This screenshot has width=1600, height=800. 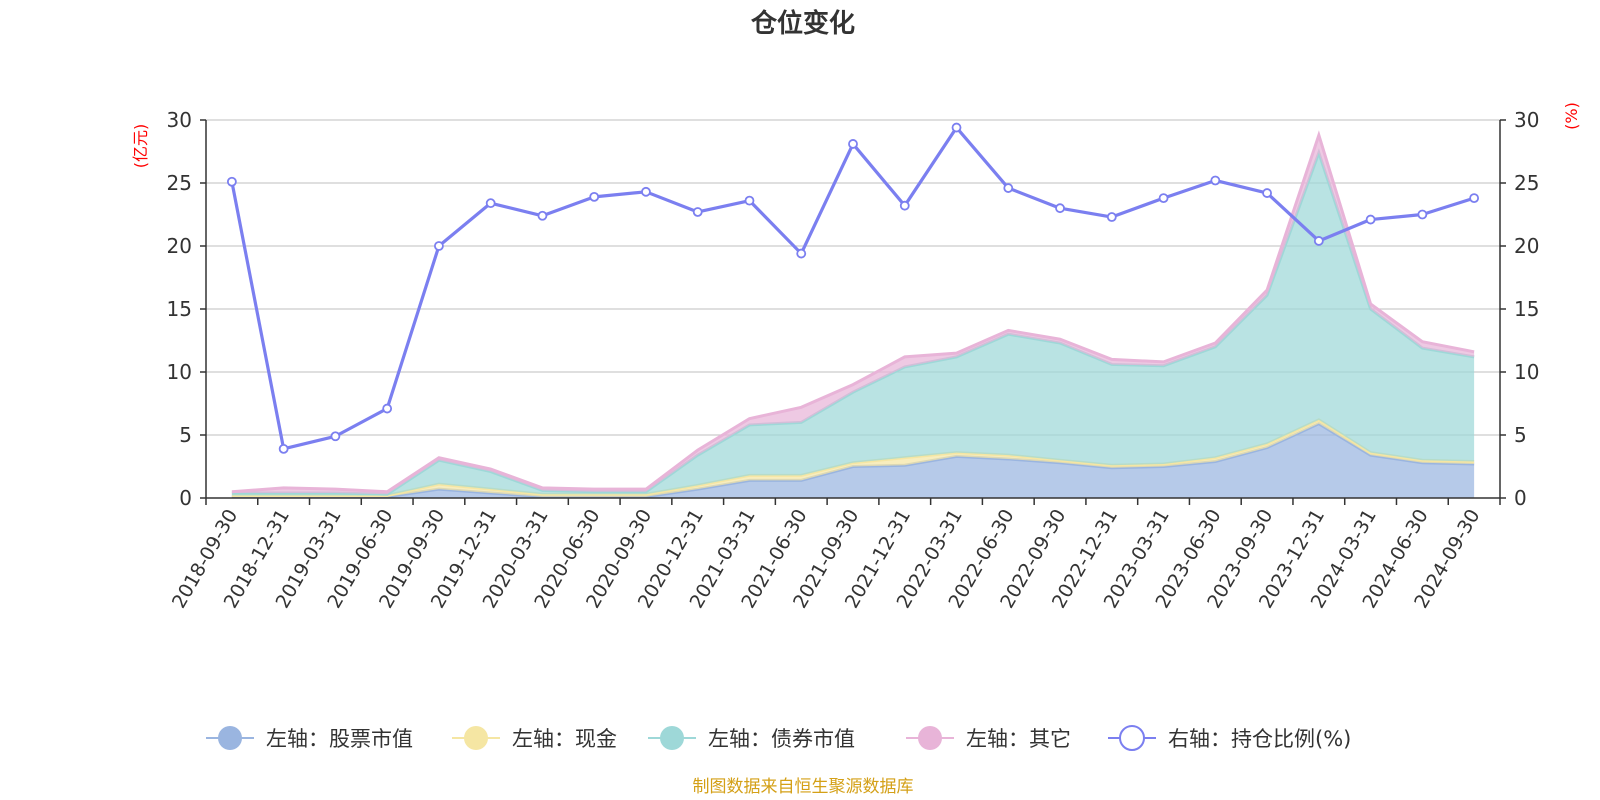 What do you see at coordinates (185, 435) in the screenshot?
I see `left-tick-label-5: 5` at bounding box center [185, 435].